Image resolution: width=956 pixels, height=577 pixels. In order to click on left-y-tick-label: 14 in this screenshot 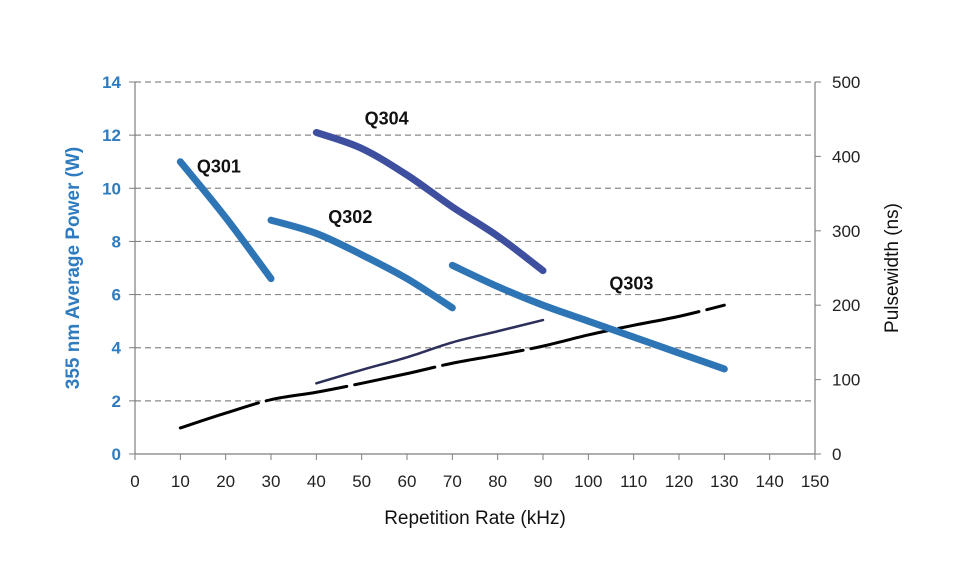, I will do `click(111, 82)`.